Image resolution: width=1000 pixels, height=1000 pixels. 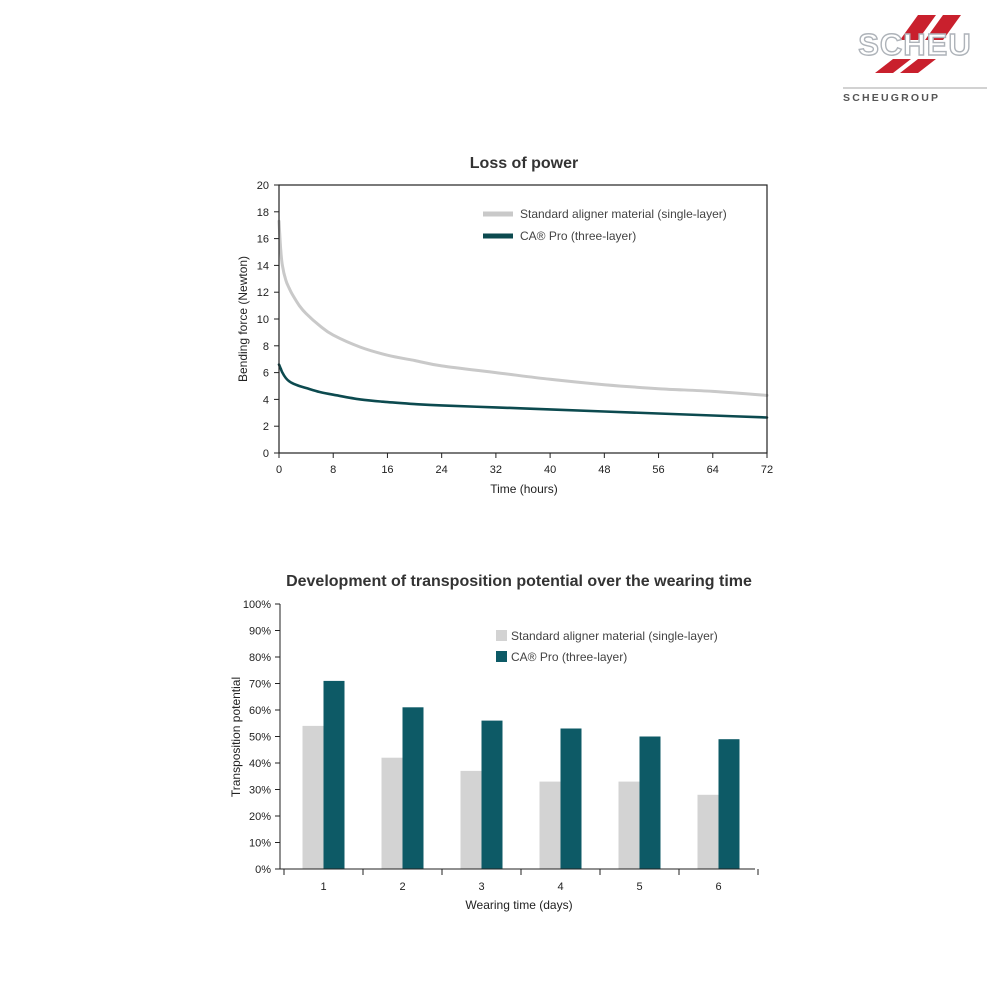 What do you see at coordinates (260, 711) in the screenshot?
I see `y-tick-label: 60%` at bounding box center [260, 711].